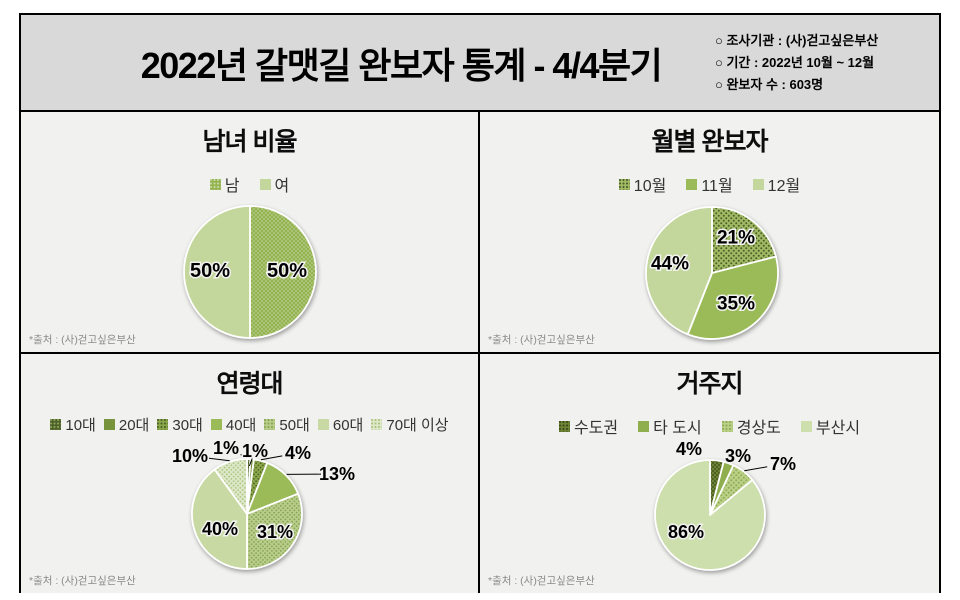 This screenshot has width=960, height=600. Describe the element at coordinates (417, 425) in the screenshot. I see `legend-label: 70대 이상` at that location.